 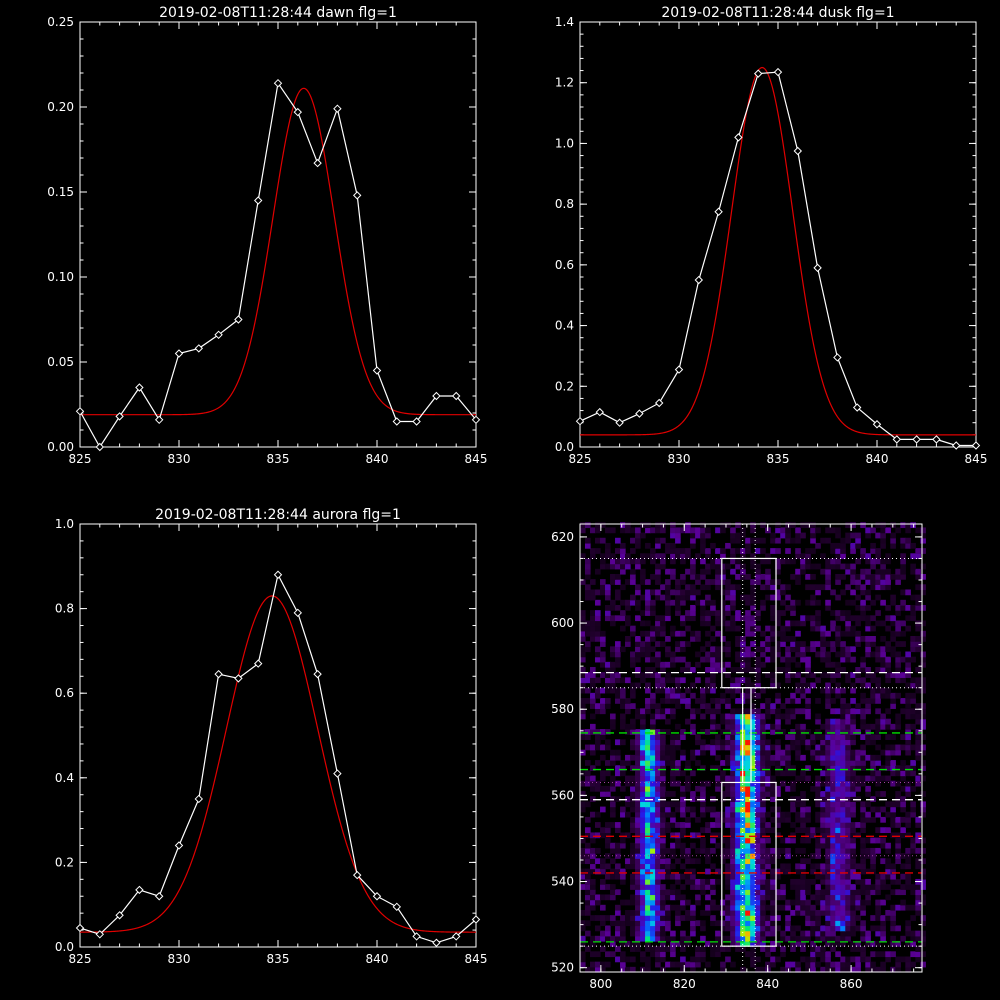 I want to click on y-tick-label: 0.4, so click(x=564, y=326).